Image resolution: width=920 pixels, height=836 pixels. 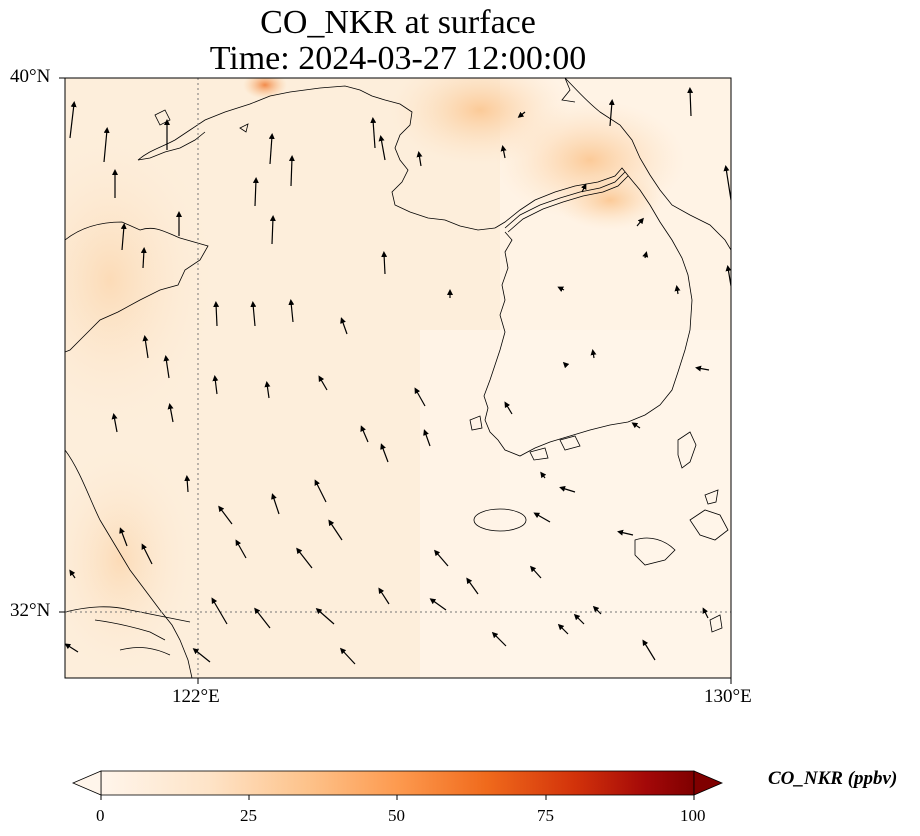 I want to click on lat-label-32N: 32°N, so click(x=30, y=610).